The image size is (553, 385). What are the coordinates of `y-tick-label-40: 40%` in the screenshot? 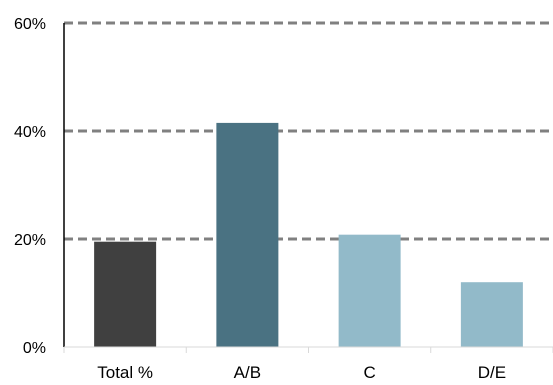 It's located at (30, 132).